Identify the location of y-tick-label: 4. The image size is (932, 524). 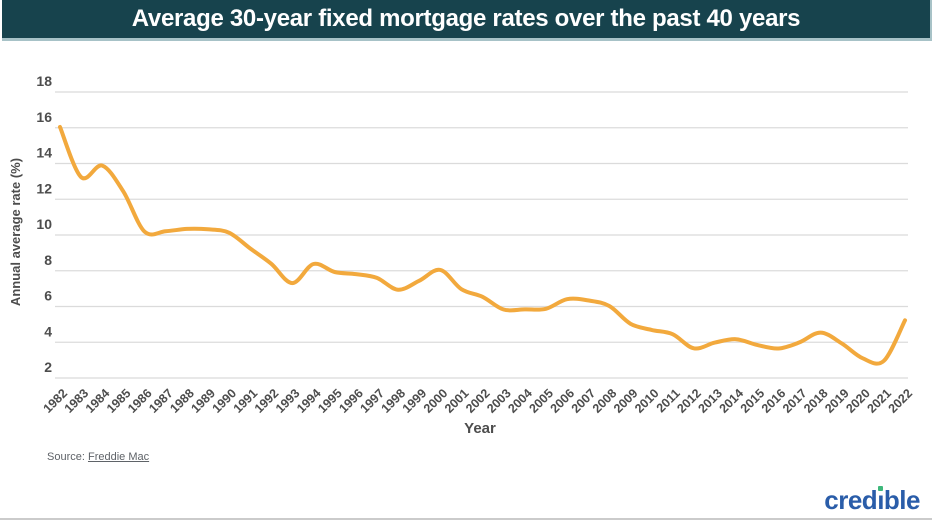
(48, 331).